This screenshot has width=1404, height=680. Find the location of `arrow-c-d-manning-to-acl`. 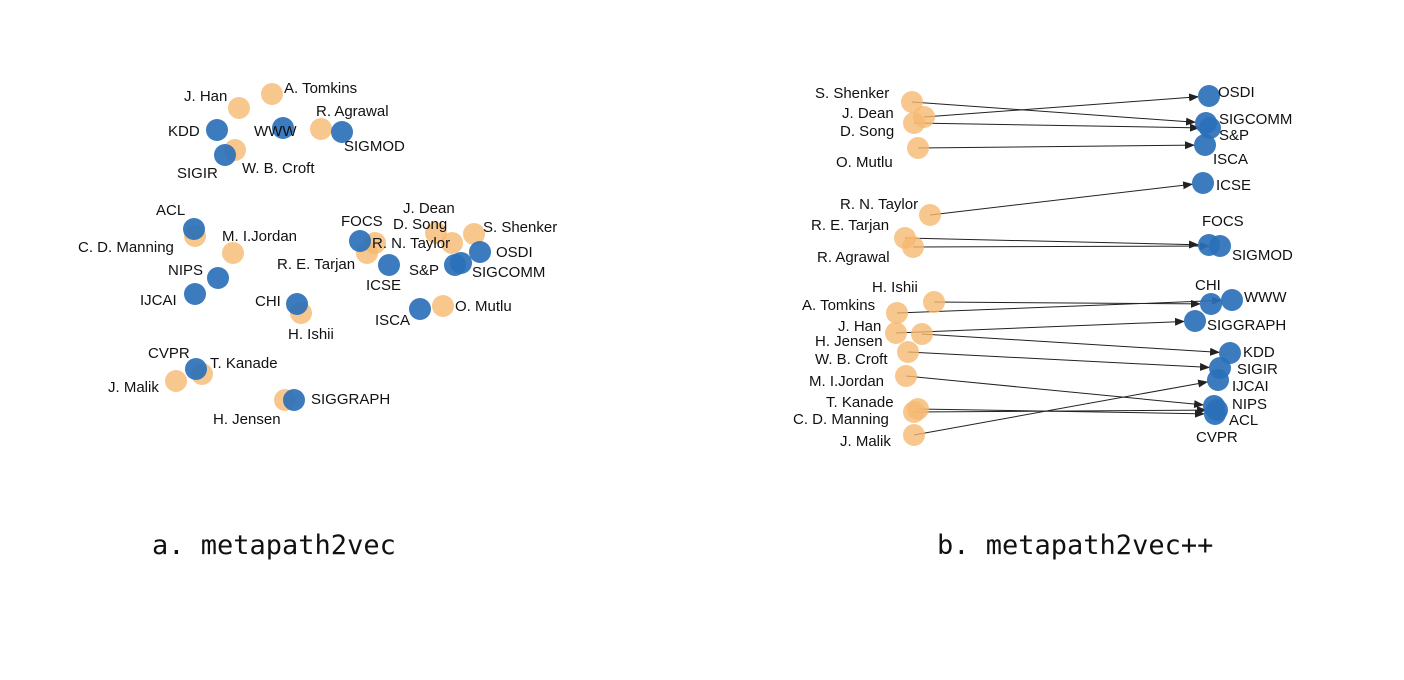

arrow-c-d-manning-to-acl is located at coordinates (1060, 410).